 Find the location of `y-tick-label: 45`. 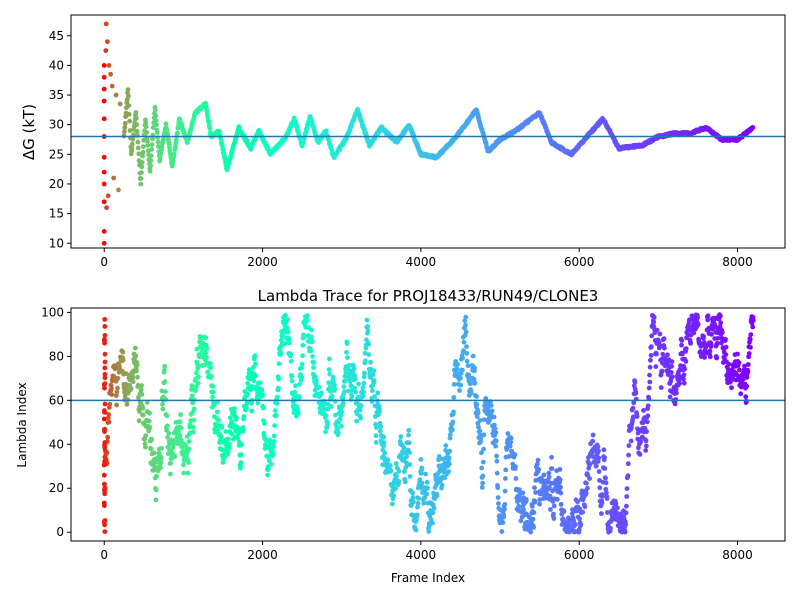

y-tick-label: 45 is located at coordinates (56, 36).